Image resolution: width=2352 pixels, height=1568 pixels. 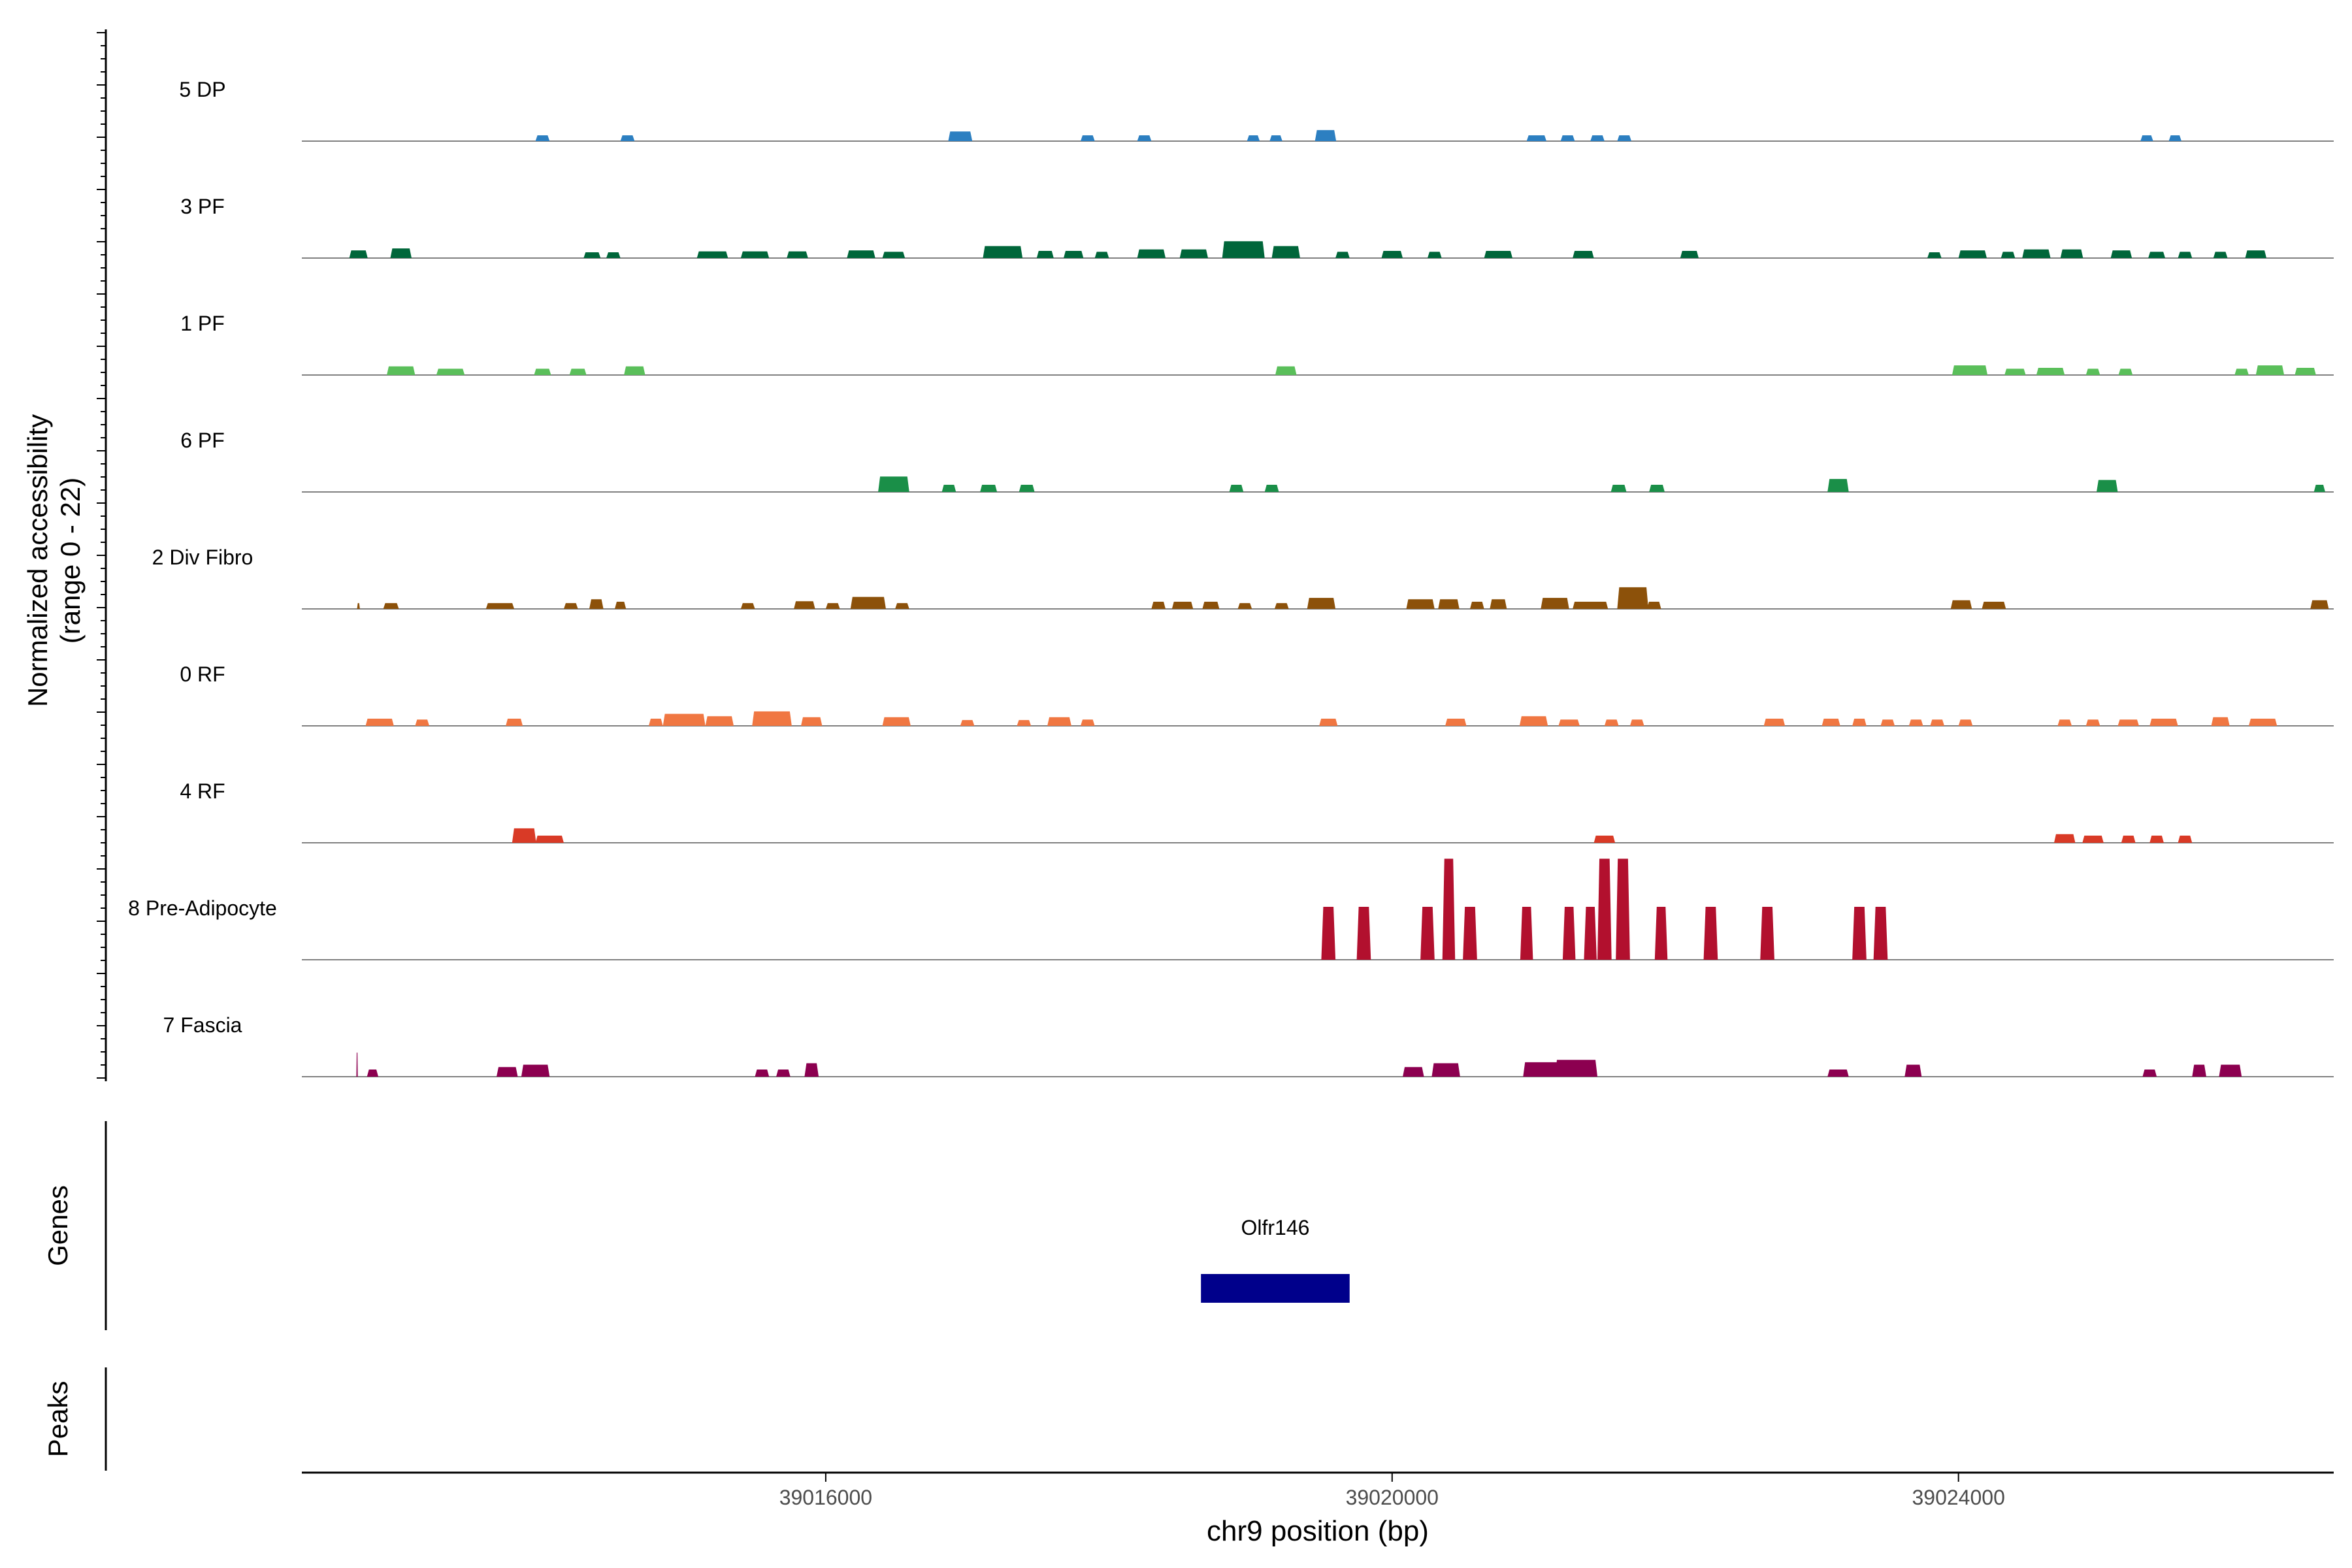 What do you see at coordinates (202, 440) in the screenshot?
I see `track-label-6-pf: 6 PF` at bounding box center [202, 440].